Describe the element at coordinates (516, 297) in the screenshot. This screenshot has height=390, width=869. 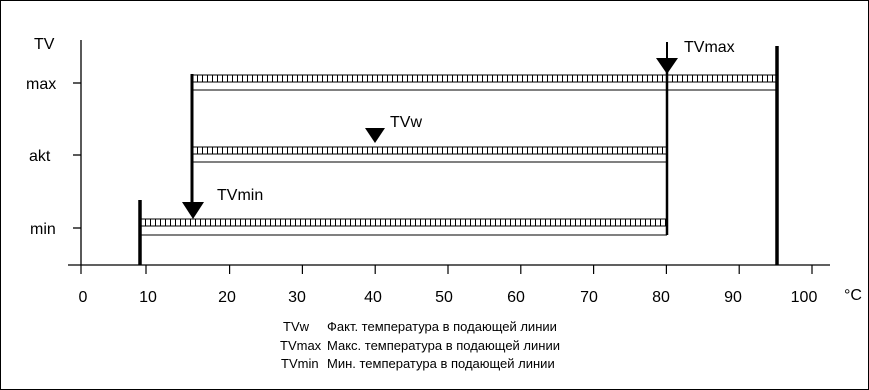
I see `x-tick-label-60: 60` at that location.